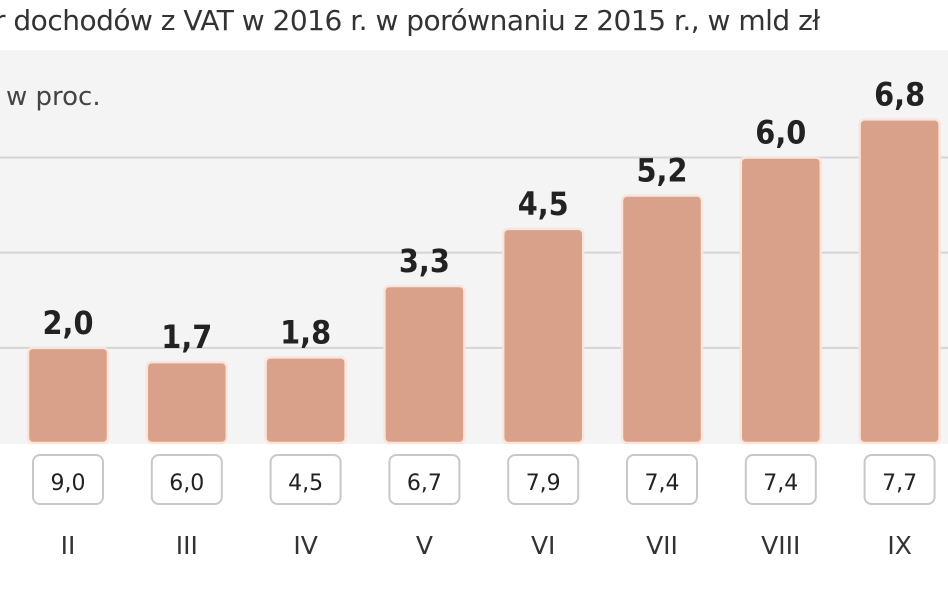  I want to click on value-label: 5,2, so click(662, 171).